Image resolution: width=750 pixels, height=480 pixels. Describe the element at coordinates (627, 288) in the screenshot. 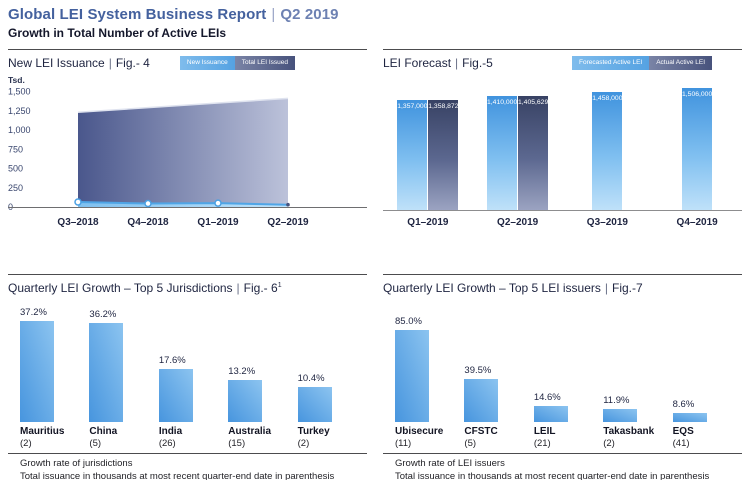

I see `fig7-fig-label: Fig.-7` at that location.